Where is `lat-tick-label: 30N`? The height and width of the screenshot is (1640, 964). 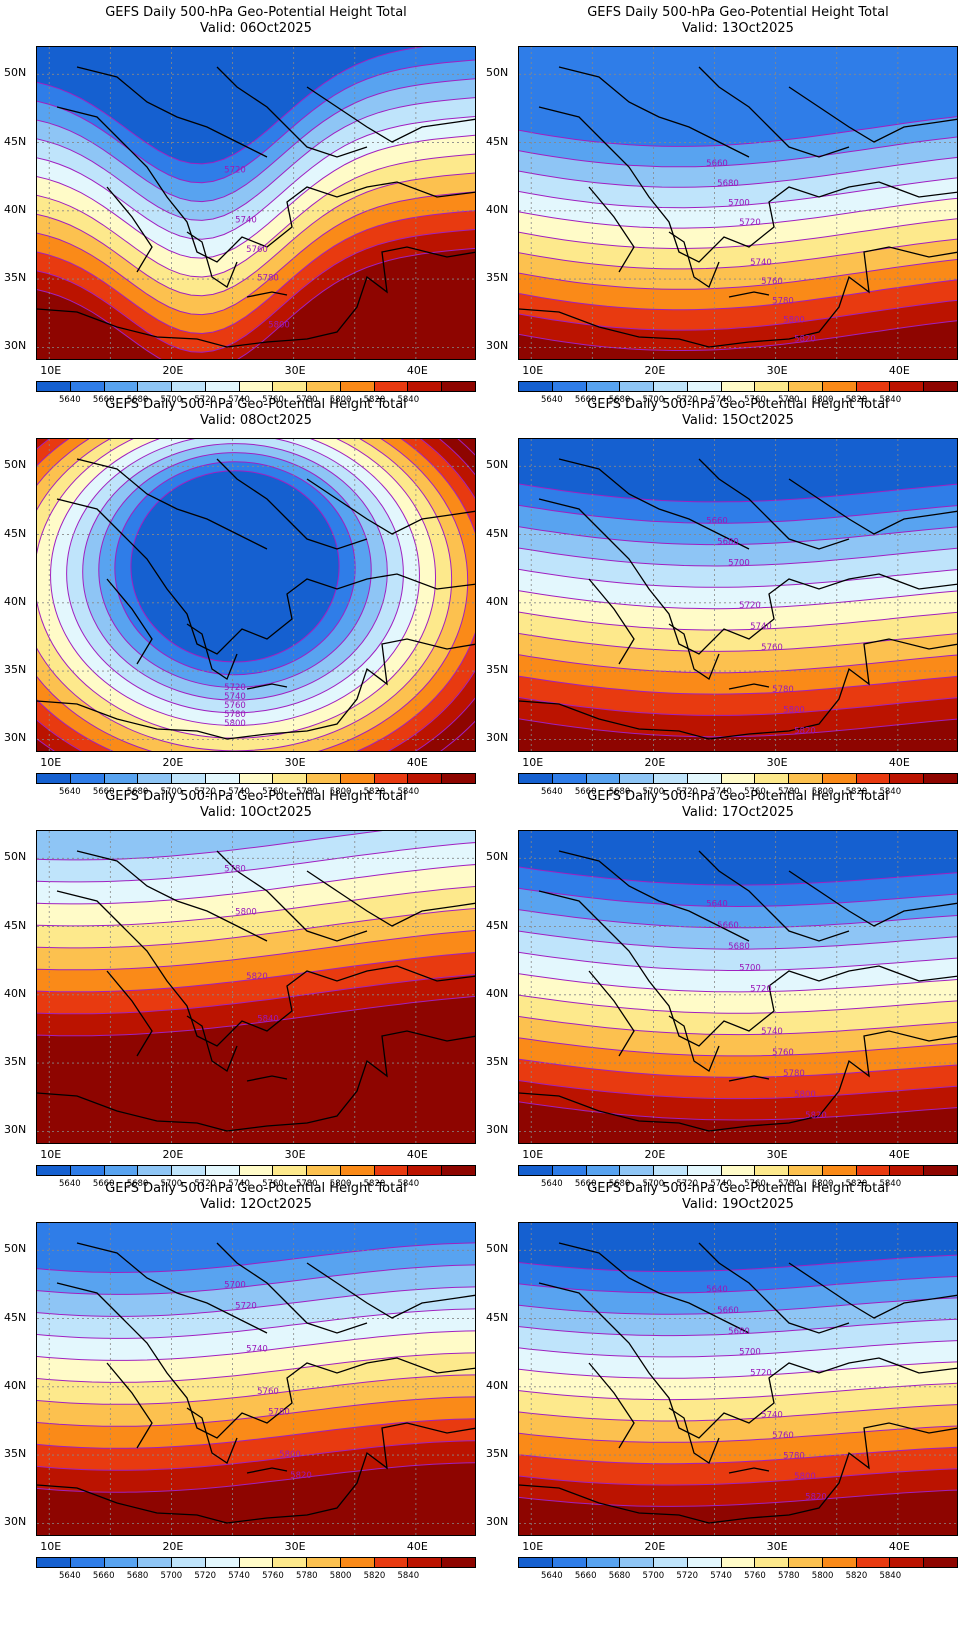
lat-tick-label: 30N is located at coordinates (15, 1130).